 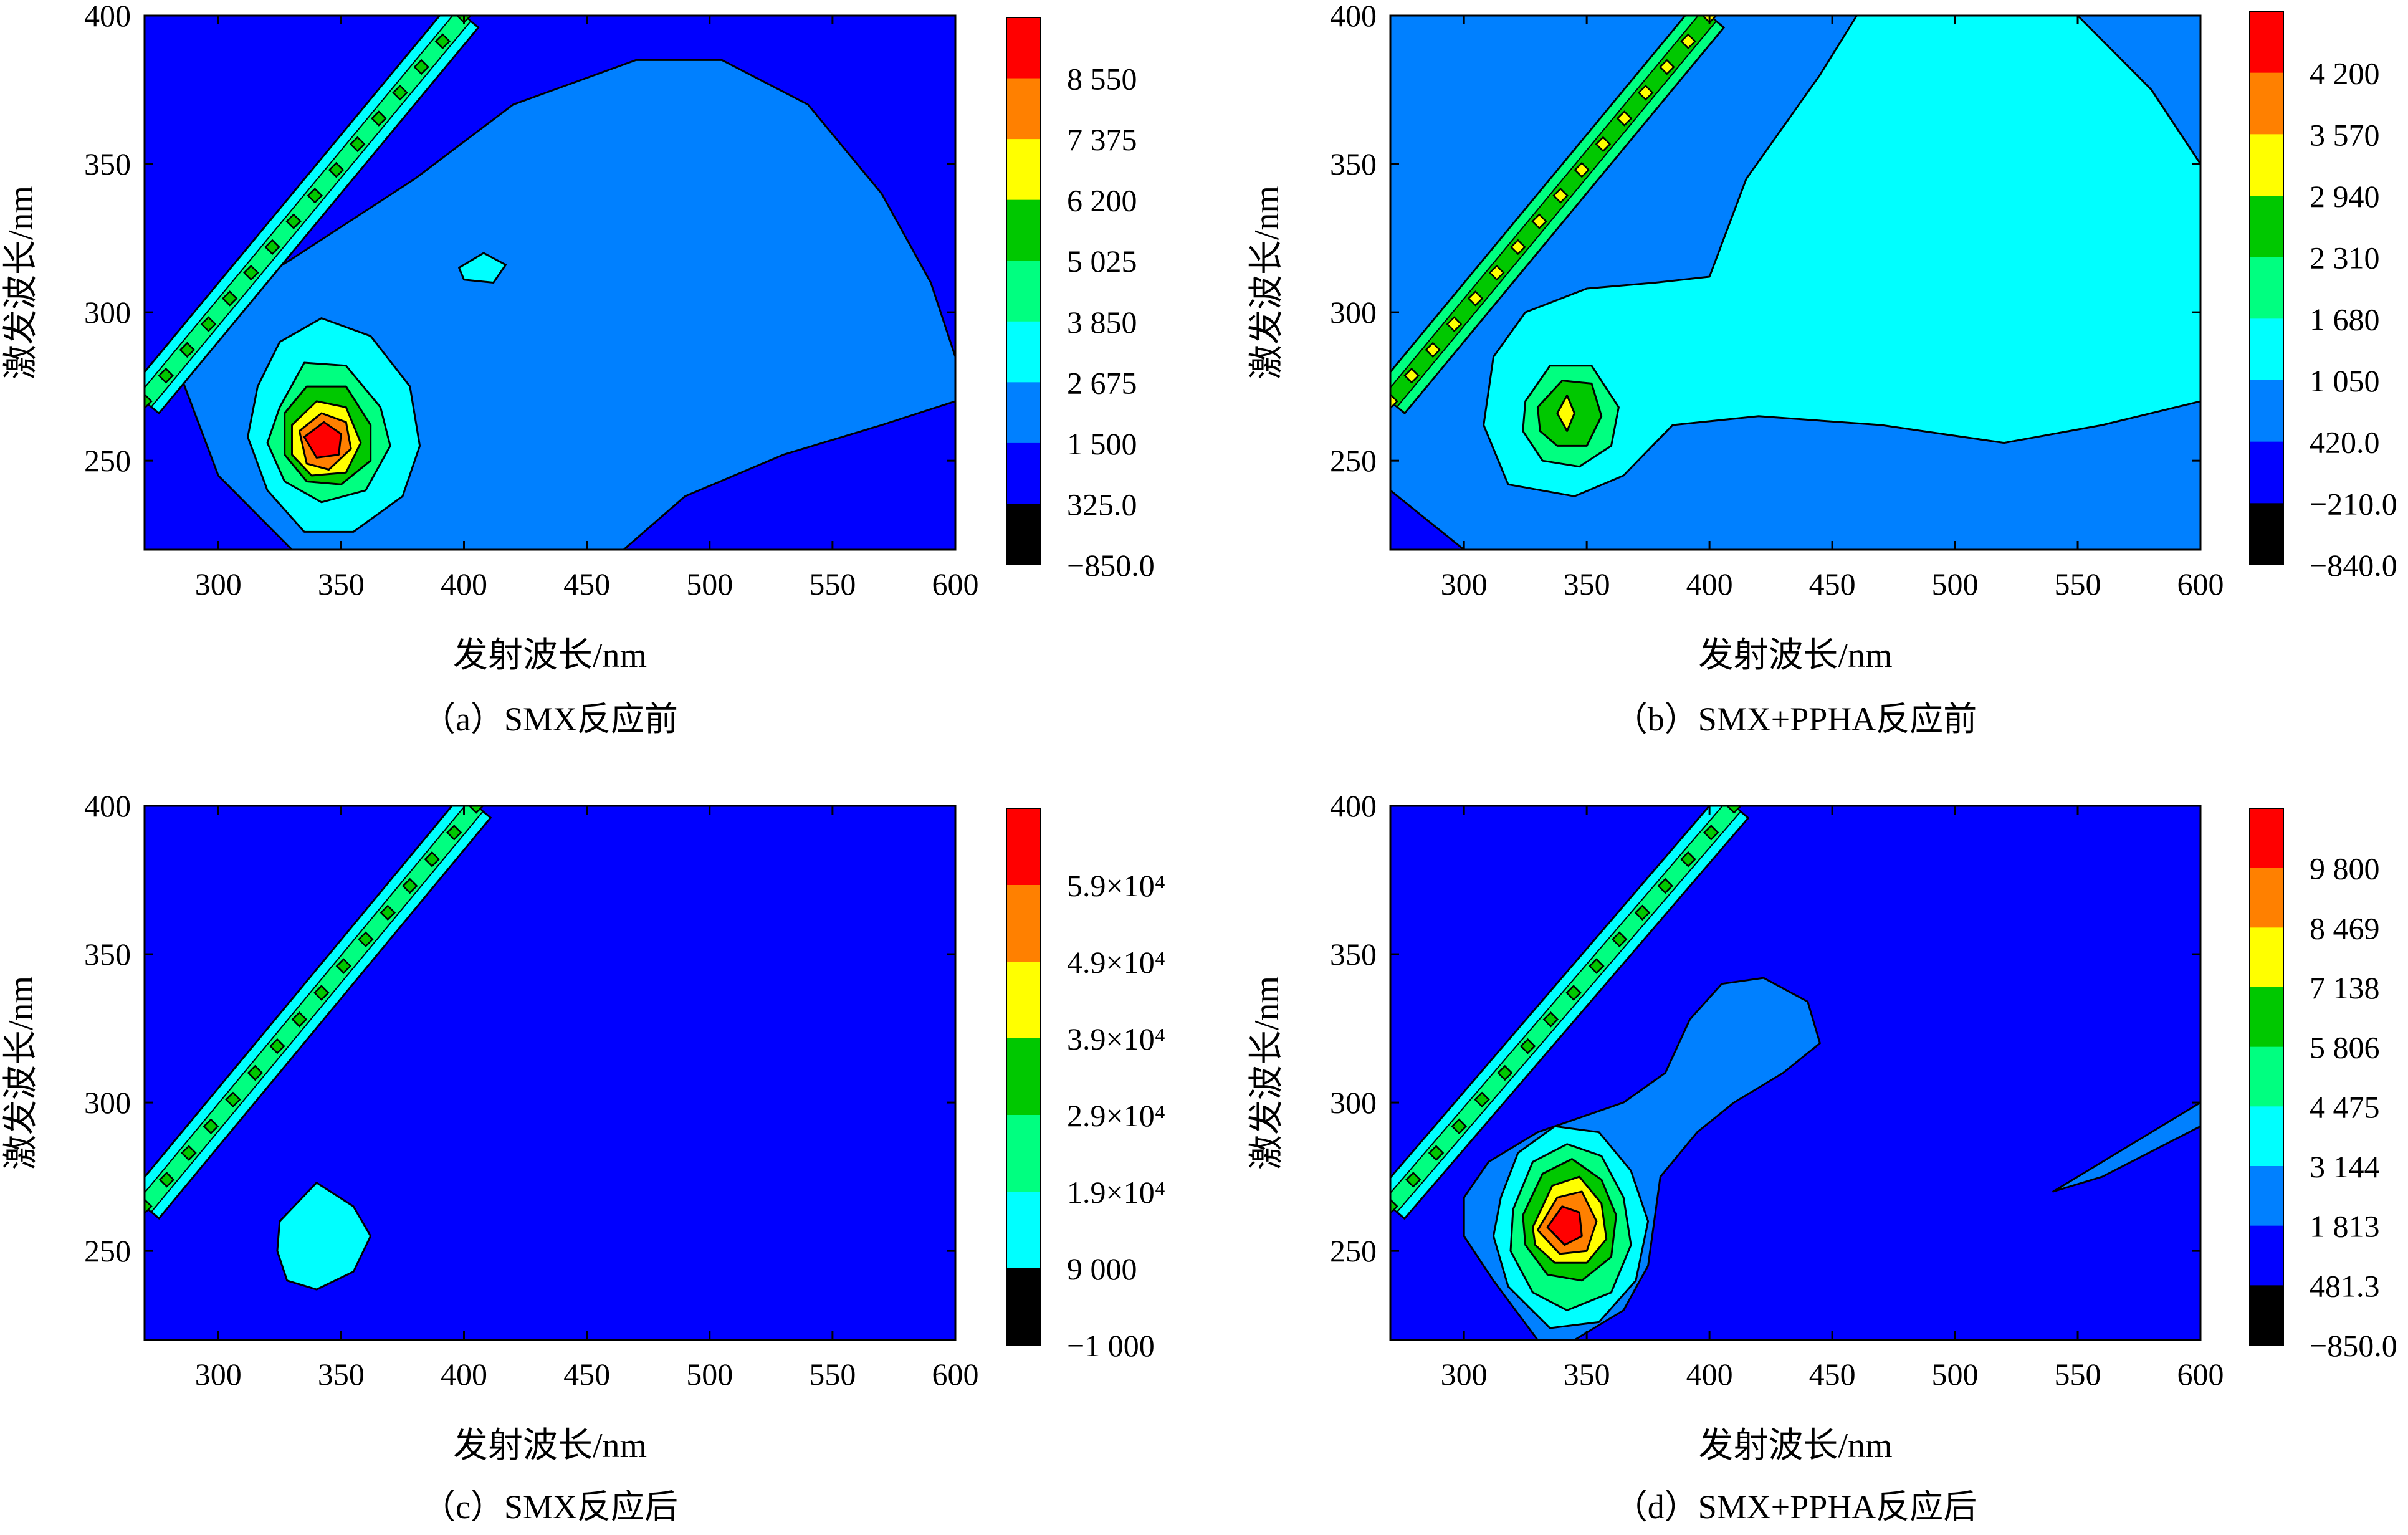 What do you see at coordinates (2345, 196) in the screenshot?
I see `colorbar-label: 2 940` at bounding box center [2345, 196].